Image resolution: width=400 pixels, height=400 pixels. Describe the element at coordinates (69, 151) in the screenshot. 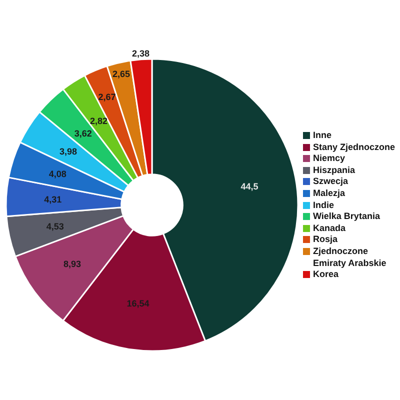

I see `data-label: 3,98` at that location.